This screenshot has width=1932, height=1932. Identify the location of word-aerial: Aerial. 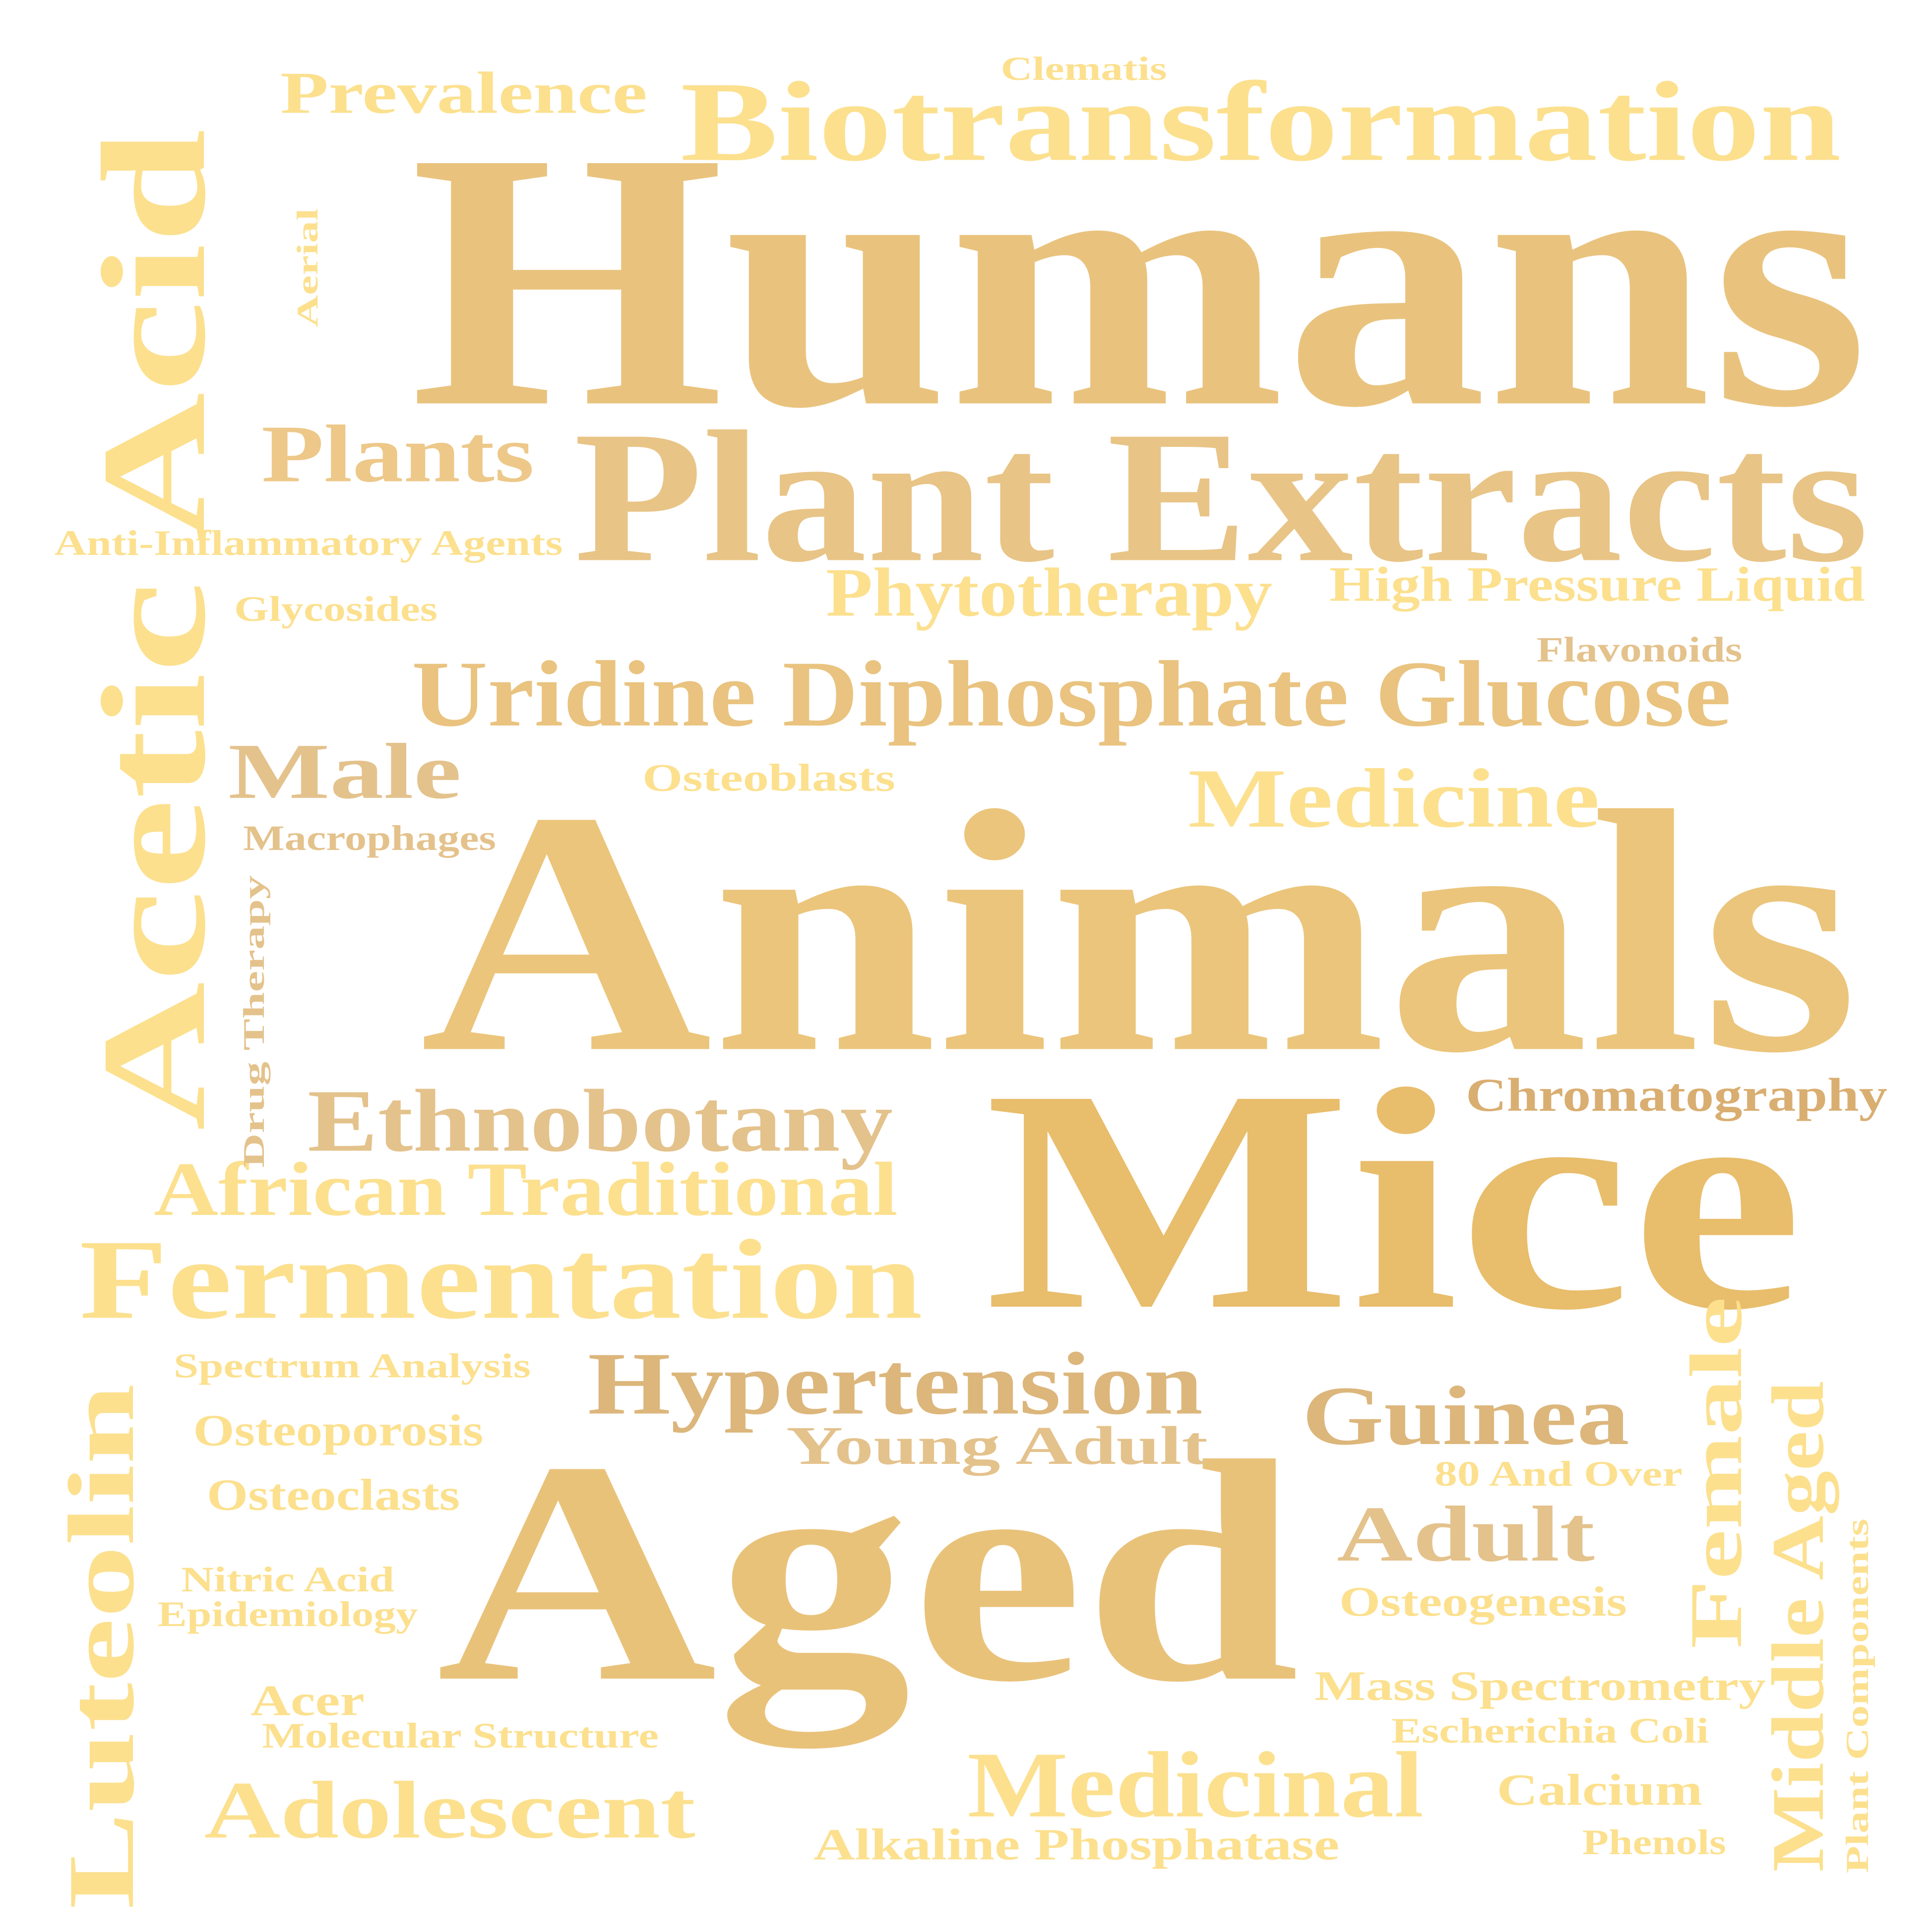
(308, 267).